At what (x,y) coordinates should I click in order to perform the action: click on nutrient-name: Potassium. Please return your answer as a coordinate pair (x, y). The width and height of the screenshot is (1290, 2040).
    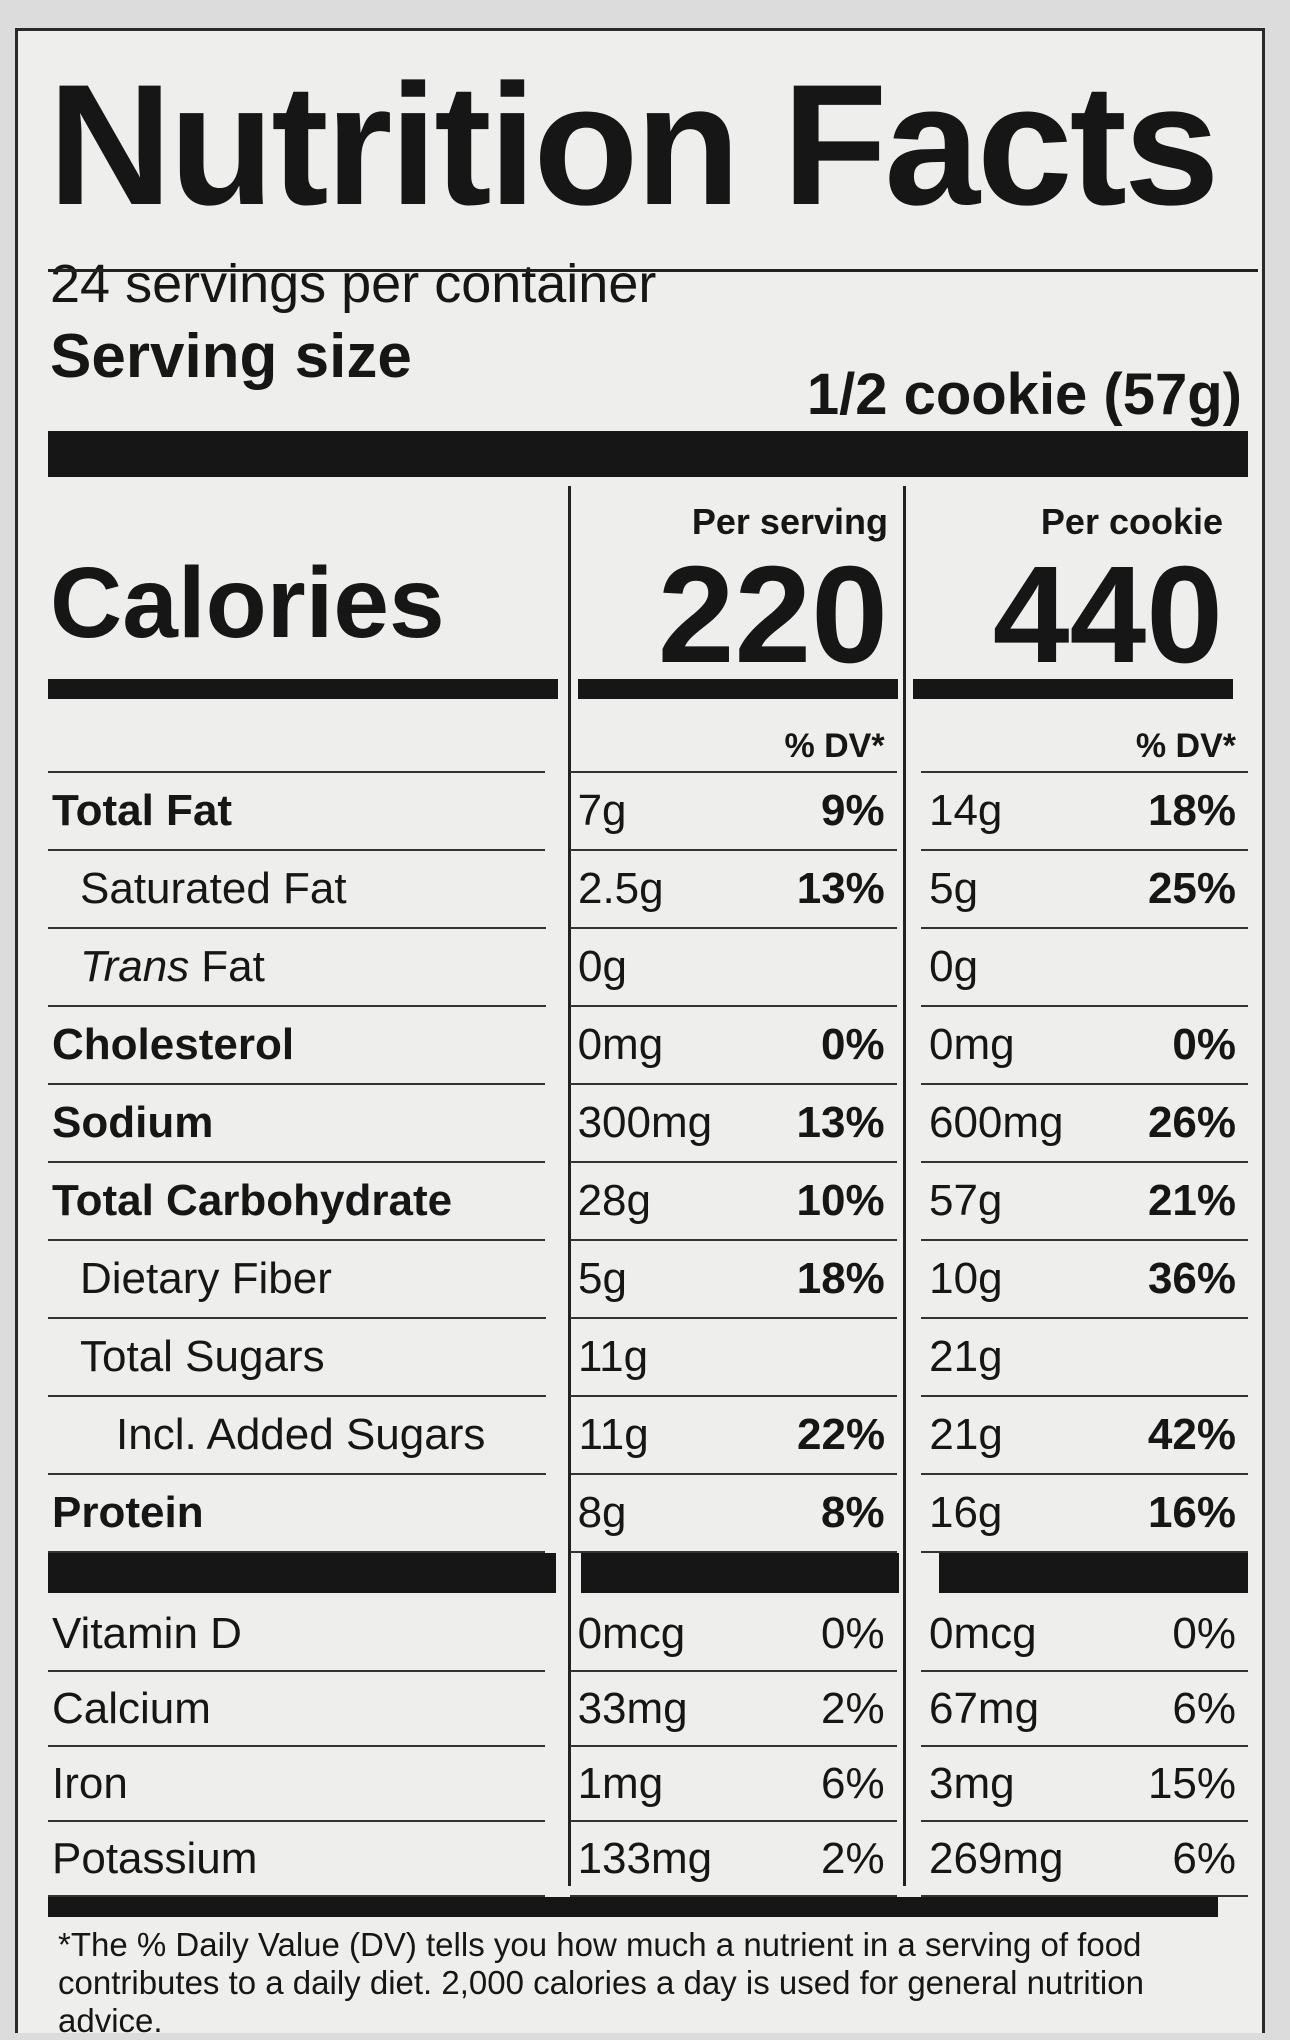
    Looking at the image, I should click on (155, 1858).